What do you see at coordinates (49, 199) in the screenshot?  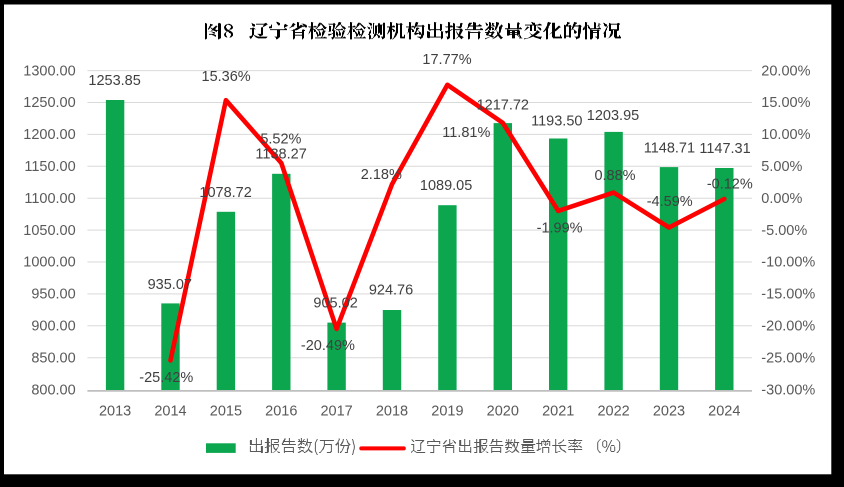 I see `svg-text: 1100.00` at bounding box center [49, 199].